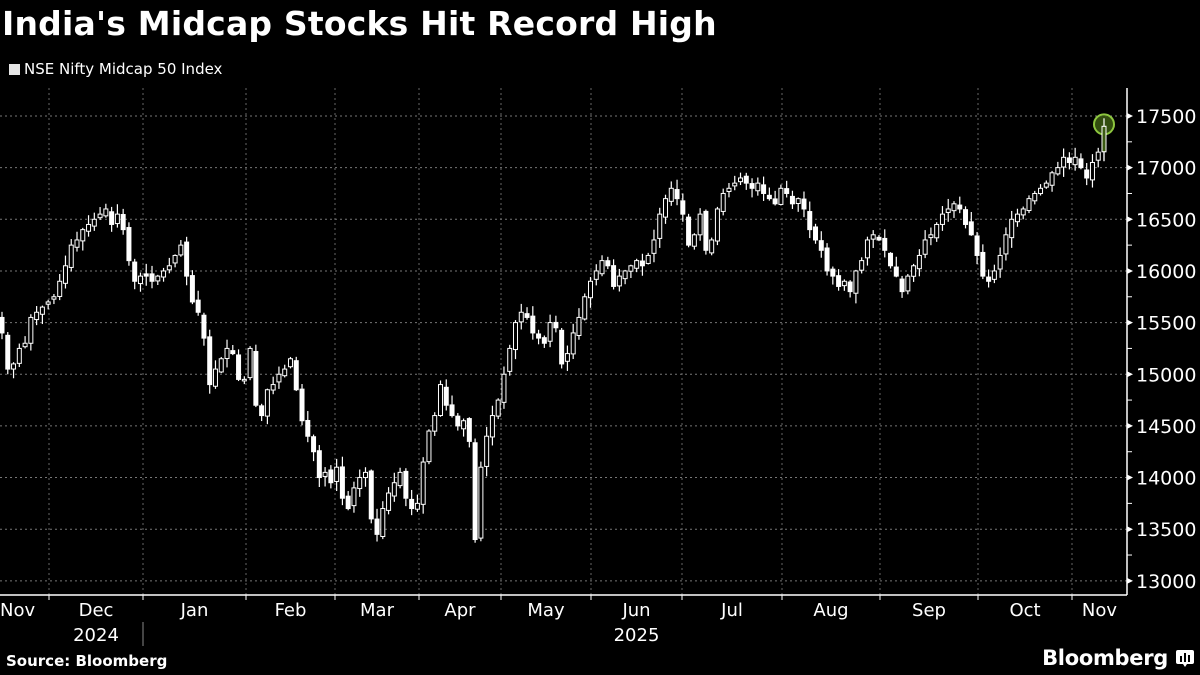 Image resolution: width=1200 pixels, height=675 pixels. What do you see at coordinates (1166, 375) in the screenshot?
I see `y-tick-label: 15000` at bounding box center [1166, 375].